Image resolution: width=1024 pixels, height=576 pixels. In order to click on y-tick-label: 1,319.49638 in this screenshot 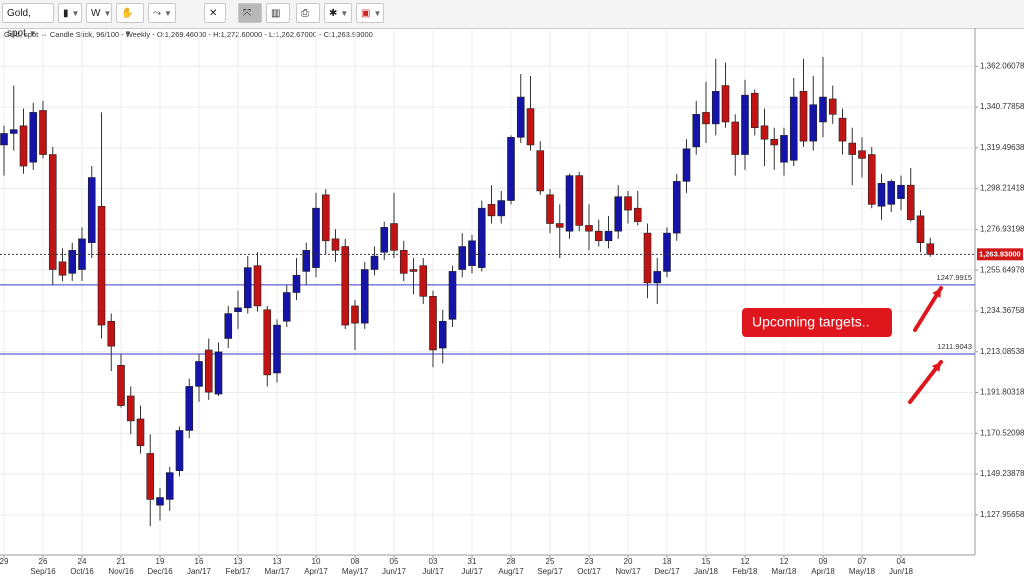, I will do `click(1002, 147)`.